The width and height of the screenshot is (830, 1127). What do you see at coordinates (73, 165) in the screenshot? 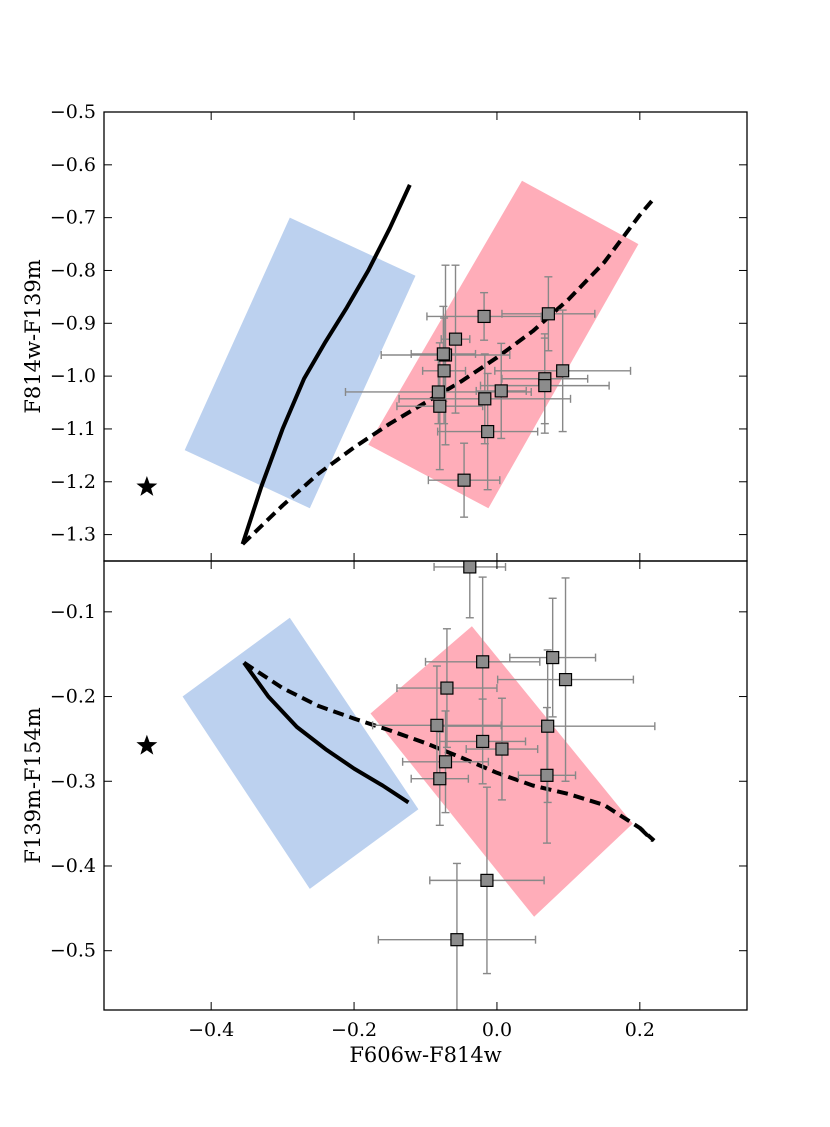
I see `y-tick-label: −0.6` at bounding box center [73, 165].